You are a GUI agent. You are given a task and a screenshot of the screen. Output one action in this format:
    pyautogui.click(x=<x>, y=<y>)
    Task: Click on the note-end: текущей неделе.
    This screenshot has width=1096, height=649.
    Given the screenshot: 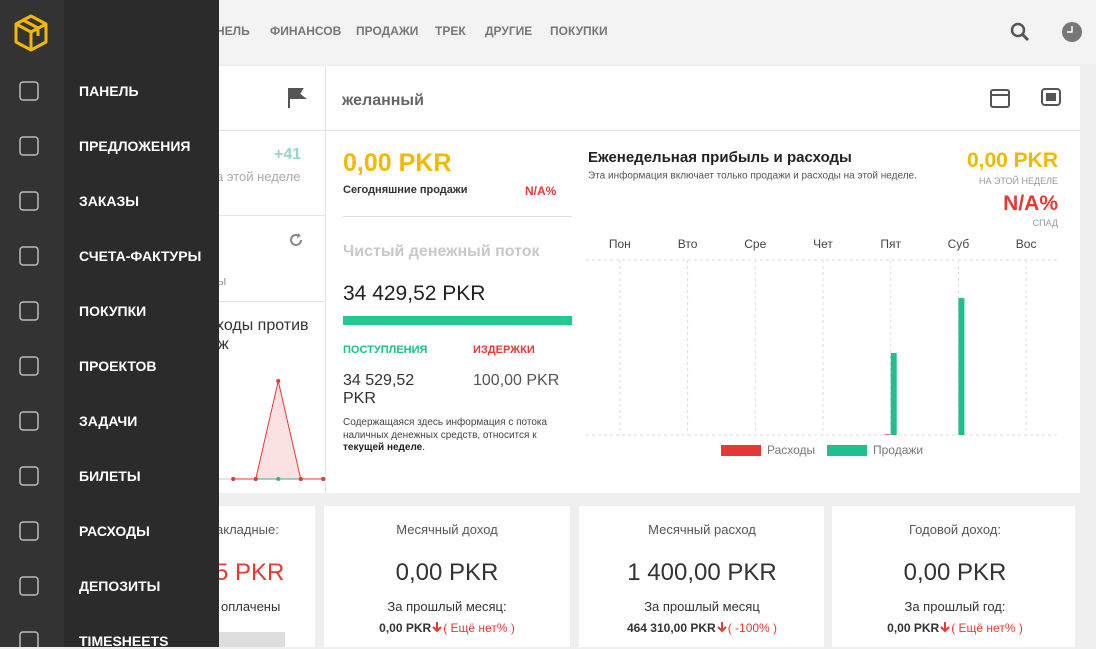 What is the action you would take?
    pyautogui.click(x=384, y=448)
    